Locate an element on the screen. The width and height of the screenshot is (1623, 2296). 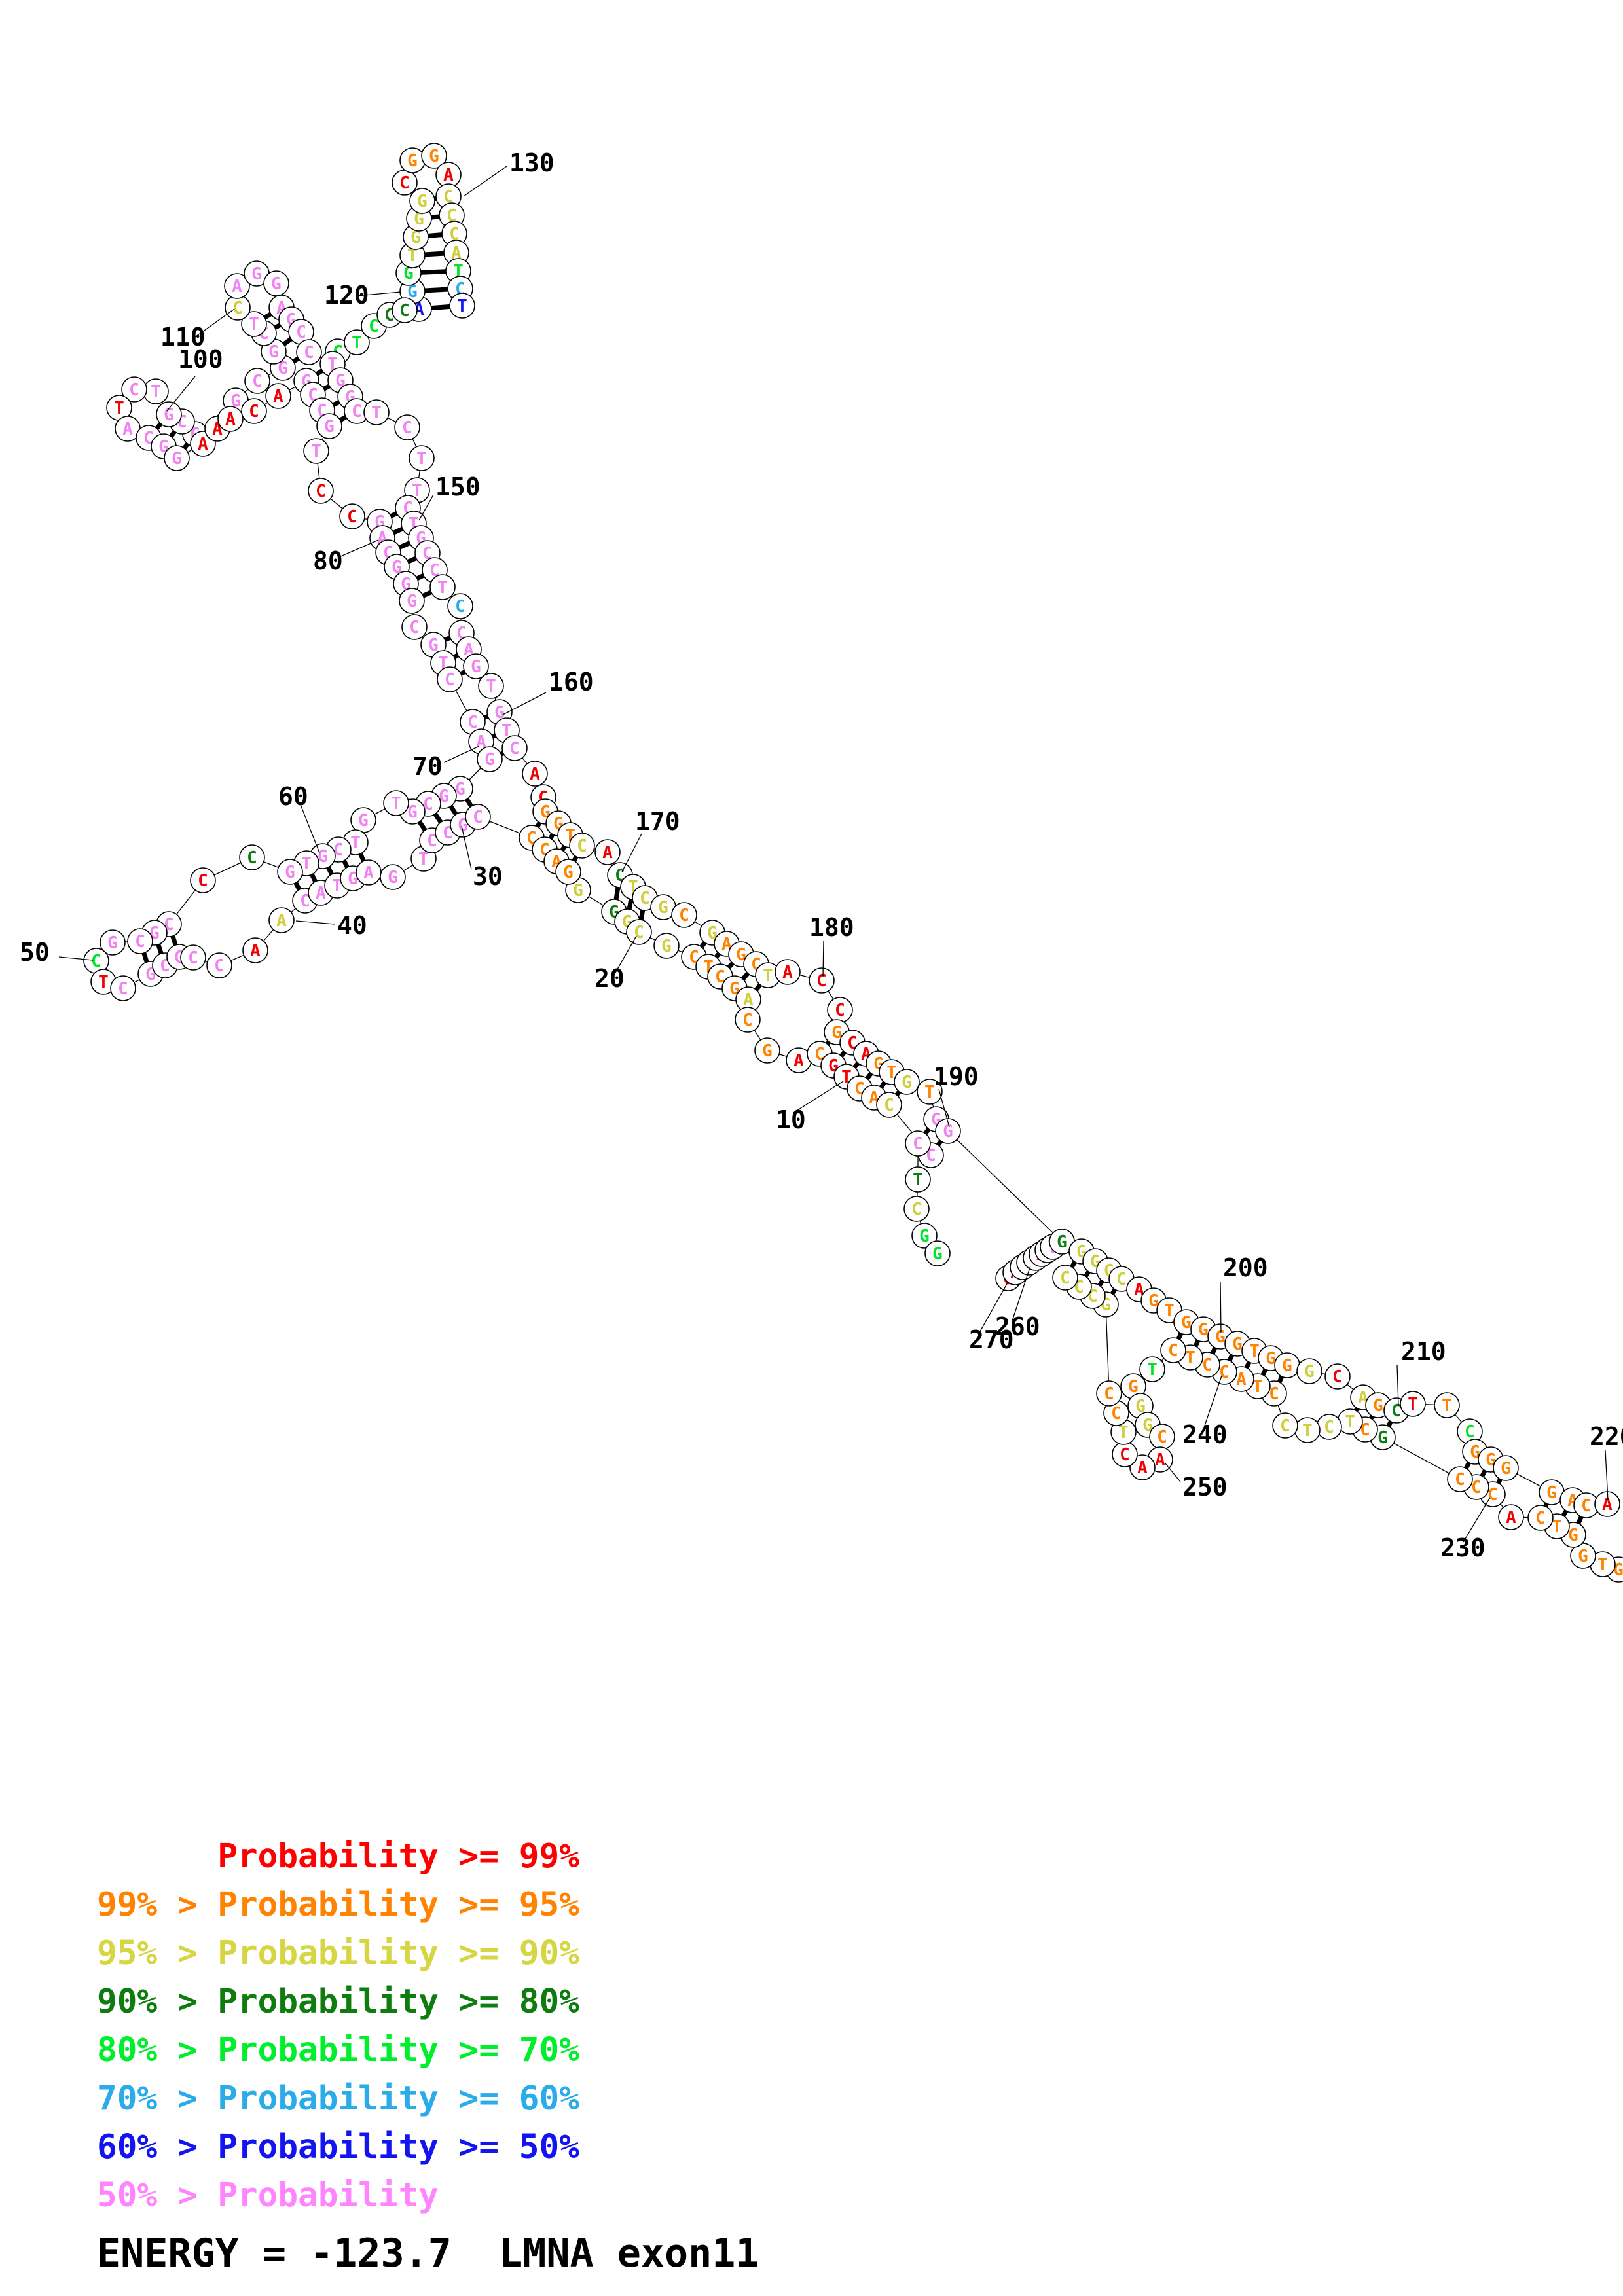
position-label: 120 is located at coordinates (346, 295).